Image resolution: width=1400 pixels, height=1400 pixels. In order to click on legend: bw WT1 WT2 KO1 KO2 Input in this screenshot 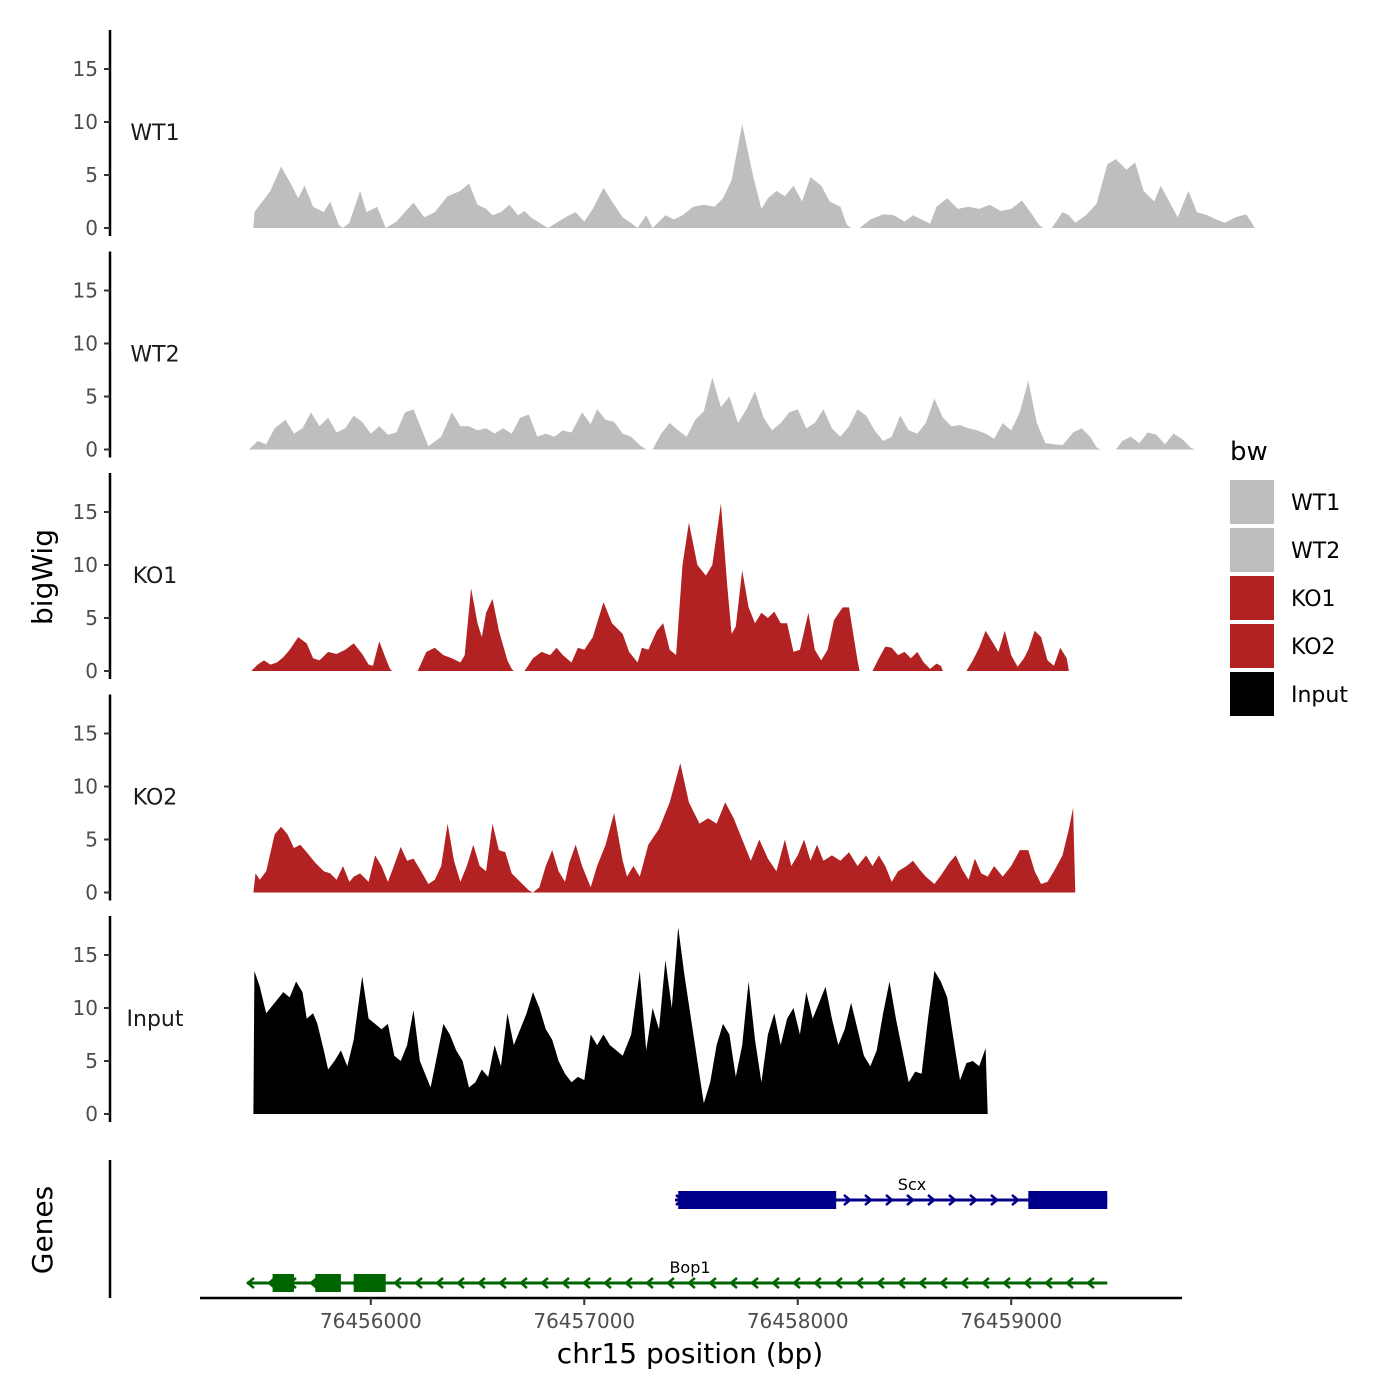, I will do `click(1289, 576)`.